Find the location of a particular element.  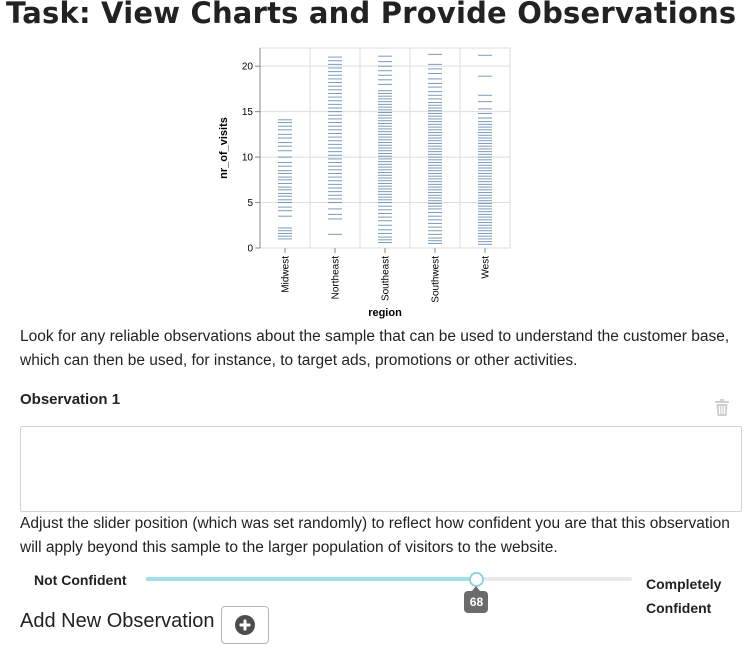

y-tick-label: 5 is located at coordinates (250, 203).